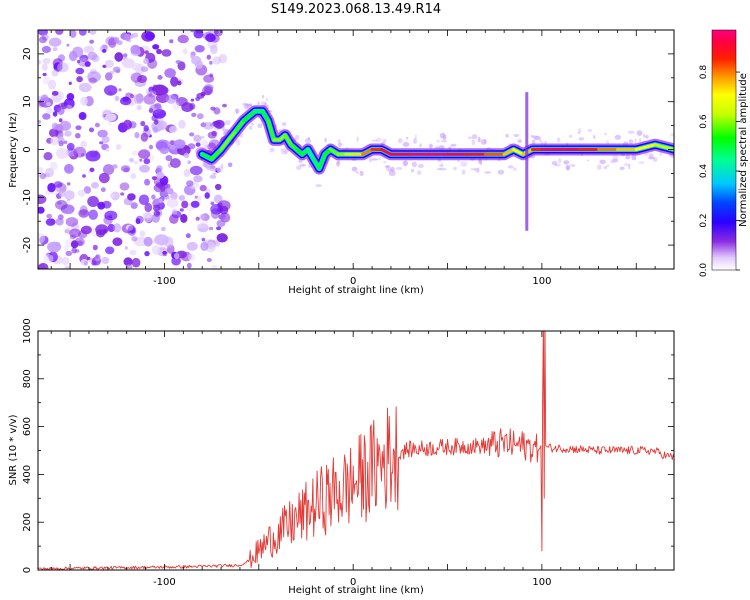 The width and height of the screenshot is (750, 600). Describe the element at coordinates (27, 197) in the screenshot. I see `y-tick-label: -10` at that location.